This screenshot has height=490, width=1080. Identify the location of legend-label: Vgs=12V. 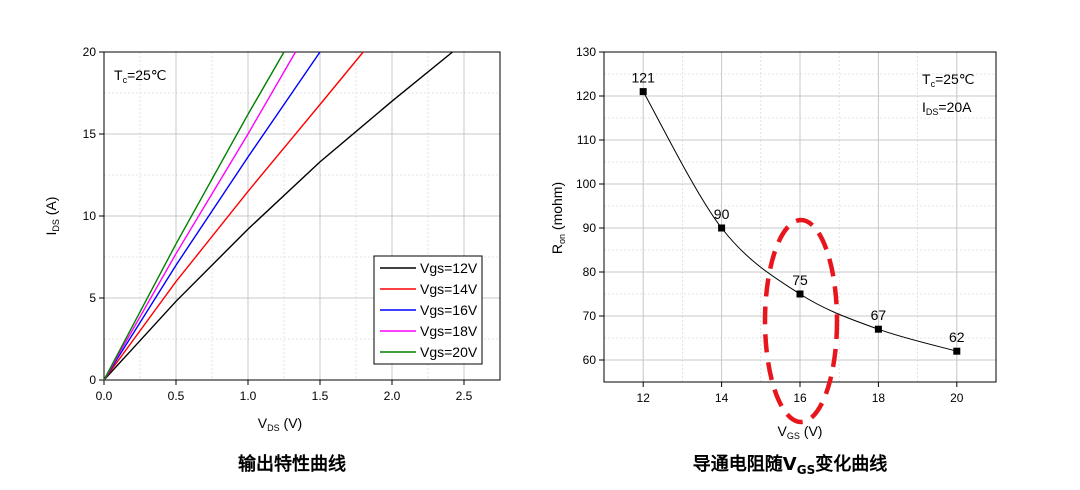
(449, 268).